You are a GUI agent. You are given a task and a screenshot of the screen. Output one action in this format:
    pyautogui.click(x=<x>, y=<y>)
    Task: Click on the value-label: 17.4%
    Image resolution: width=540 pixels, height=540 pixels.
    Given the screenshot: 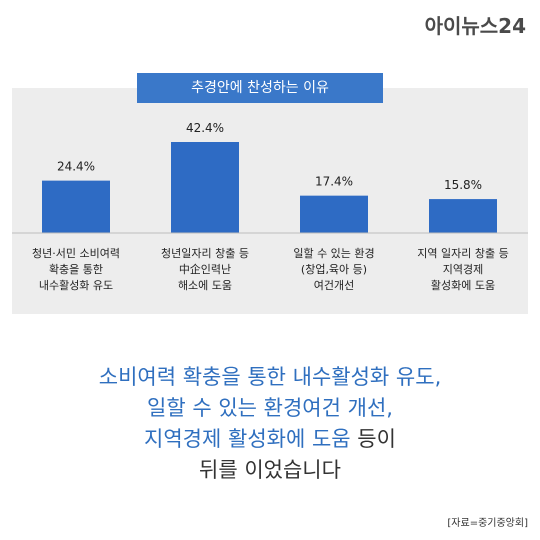 What is the action you would take?
    pyautogui.click(x=334, y=182)
    